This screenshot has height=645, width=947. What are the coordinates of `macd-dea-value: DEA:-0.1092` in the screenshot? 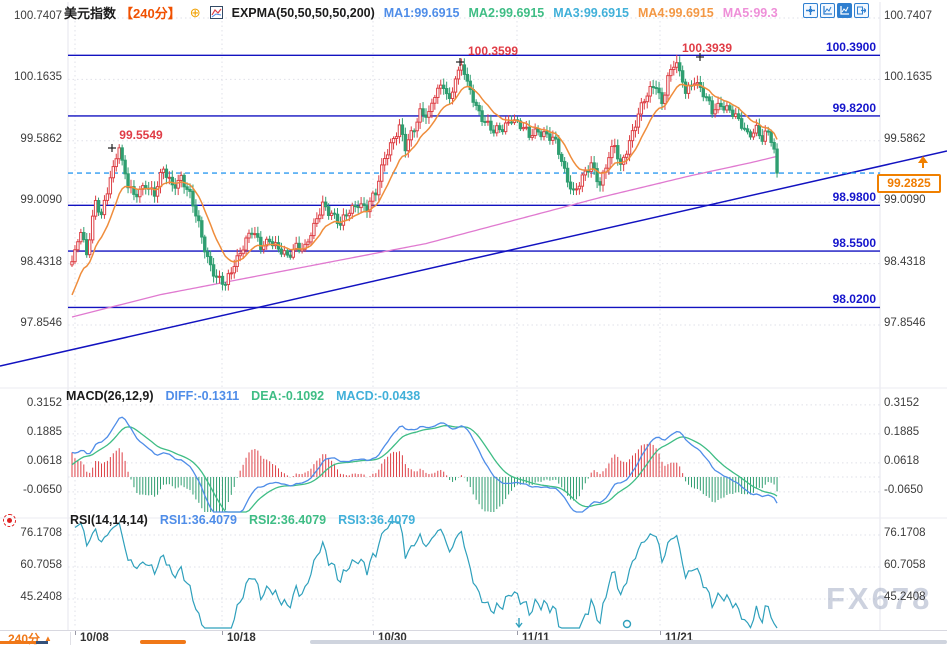 It's located at (288, 396).